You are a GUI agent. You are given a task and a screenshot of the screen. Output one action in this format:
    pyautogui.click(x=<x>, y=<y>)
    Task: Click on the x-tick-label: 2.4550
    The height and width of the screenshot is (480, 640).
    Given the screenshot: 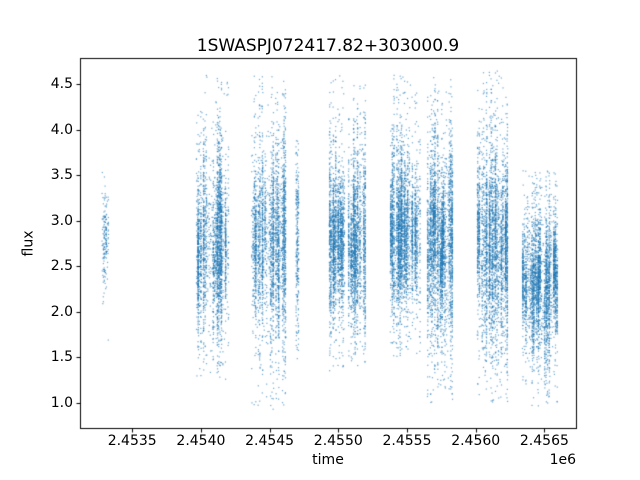 What is the action you would take?
    pyautogui.click(x=338, y=441)
    